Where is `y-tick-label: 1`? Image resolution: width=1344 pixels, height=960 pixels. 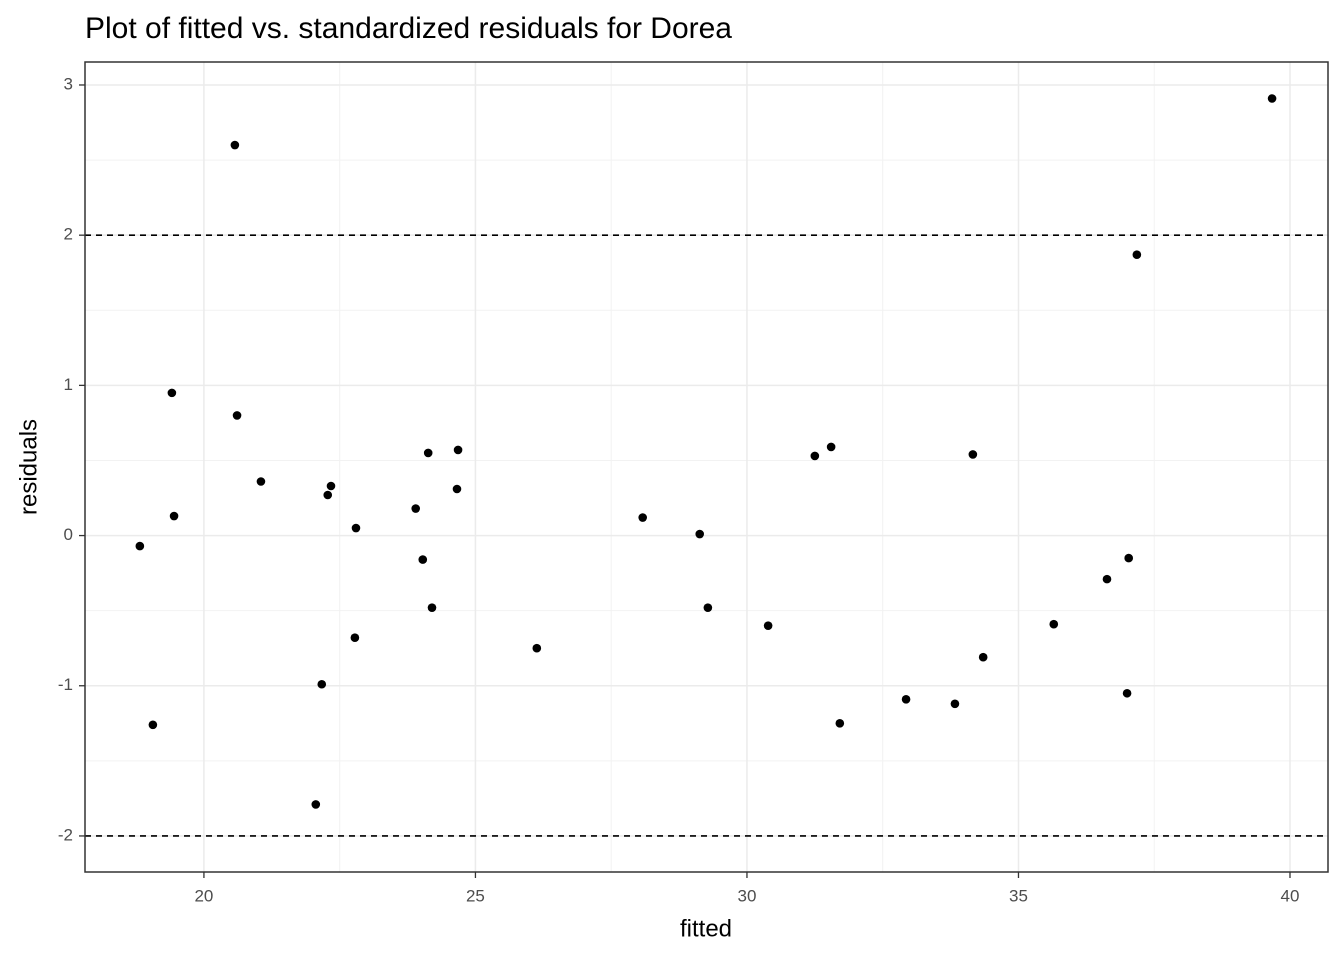
y-tick-label: 1 is located at coordinates (68, 384).